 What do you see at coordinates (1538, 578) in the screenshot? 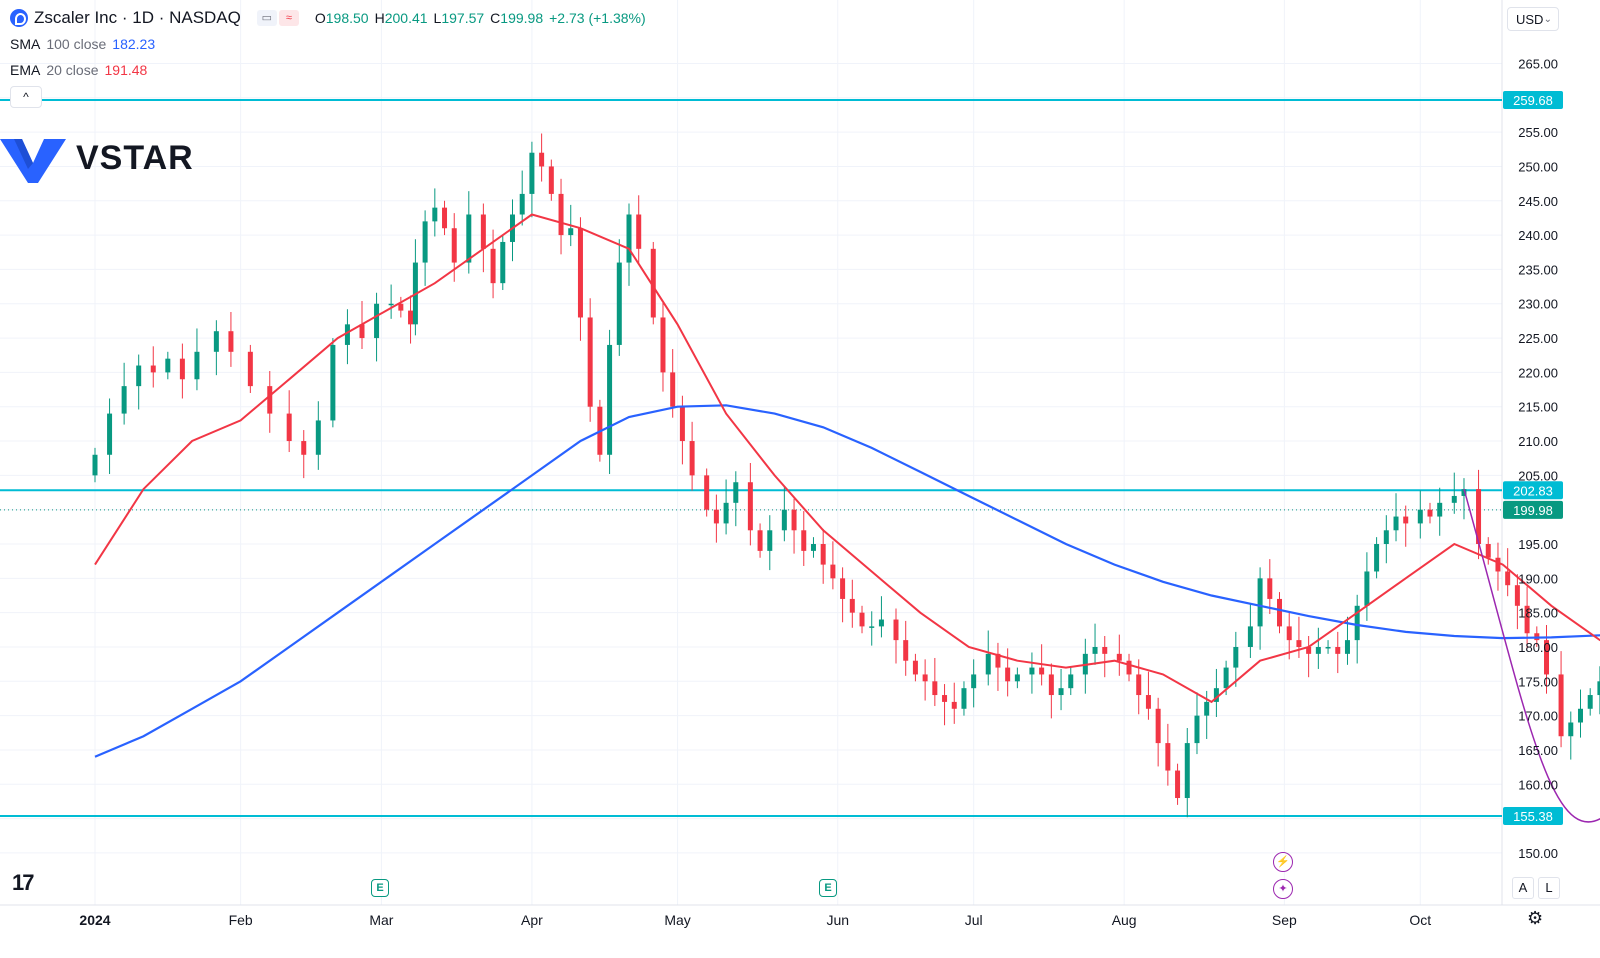
I see `y-tick-label: 190.00` at bounding box center [1538, 578].